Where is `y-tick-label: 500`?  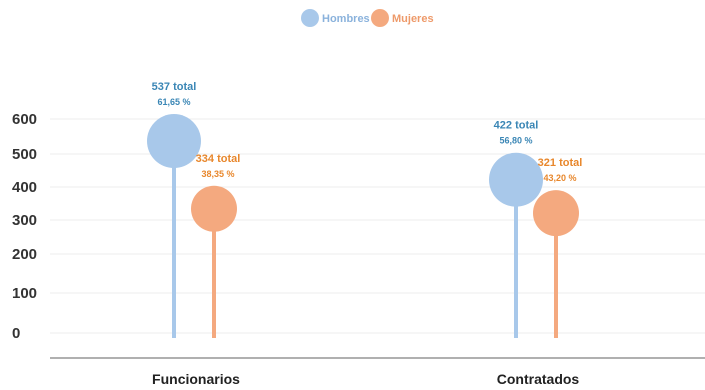 y-tick-label: 500 is located at coordinates (24, 154).